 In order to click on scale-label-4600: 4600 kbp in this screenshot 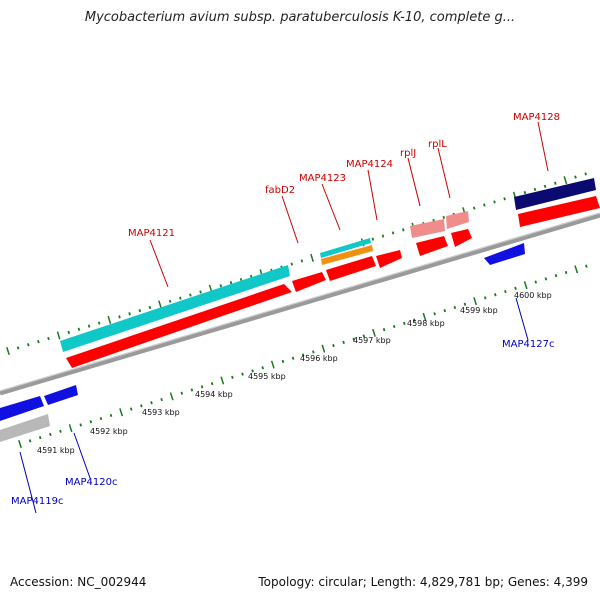, I will do `click(533, 295)`.